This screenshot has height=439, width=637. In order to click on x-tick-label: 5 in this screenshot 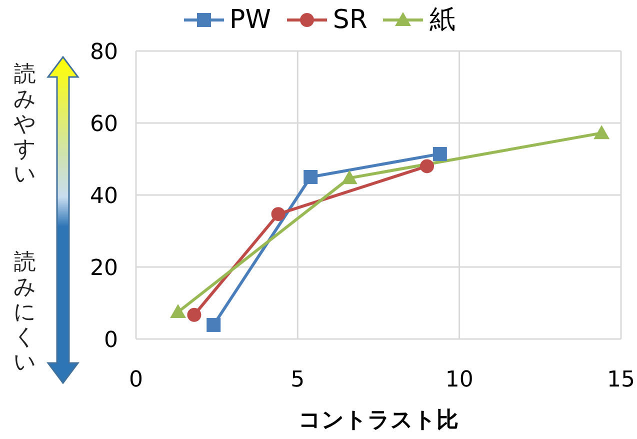, I will do `click(297, 380)`.